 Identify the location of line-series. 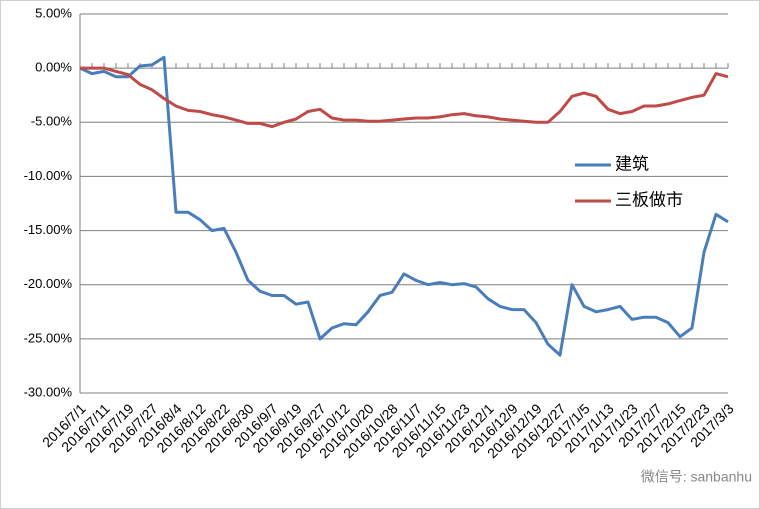
(404, 97).